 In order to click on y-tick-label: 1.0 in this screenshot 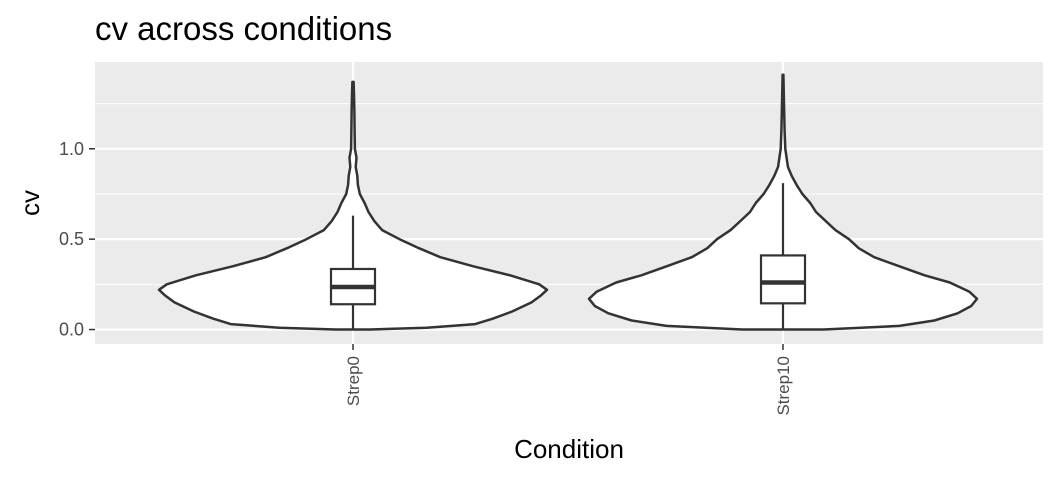, I will do `click(71, 149)`.